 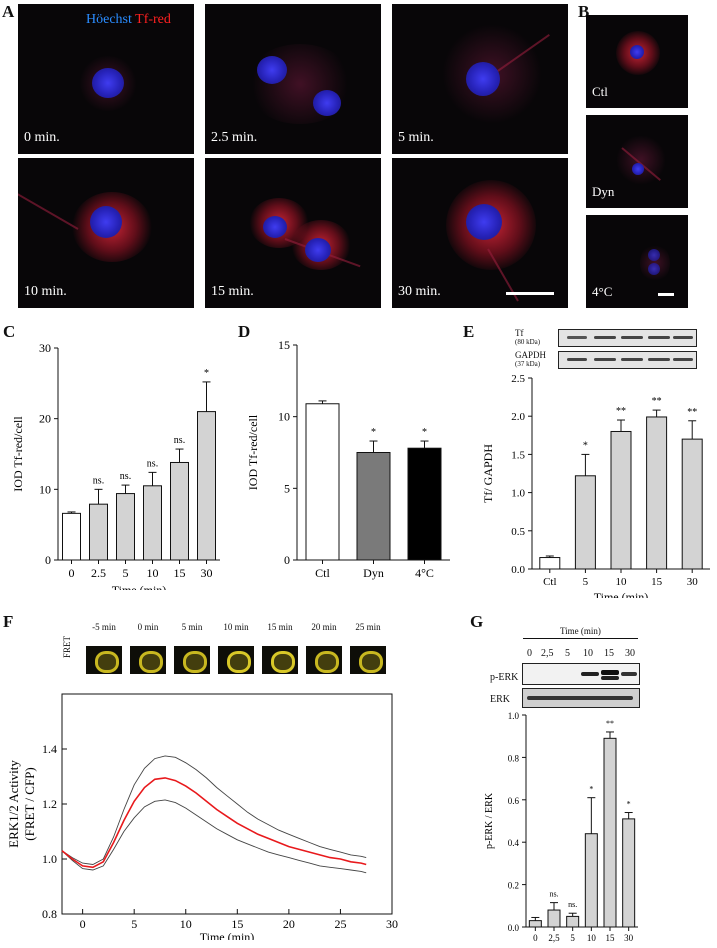 I want to click on x-tick-label: Dyn, so click(x=373, y=573).